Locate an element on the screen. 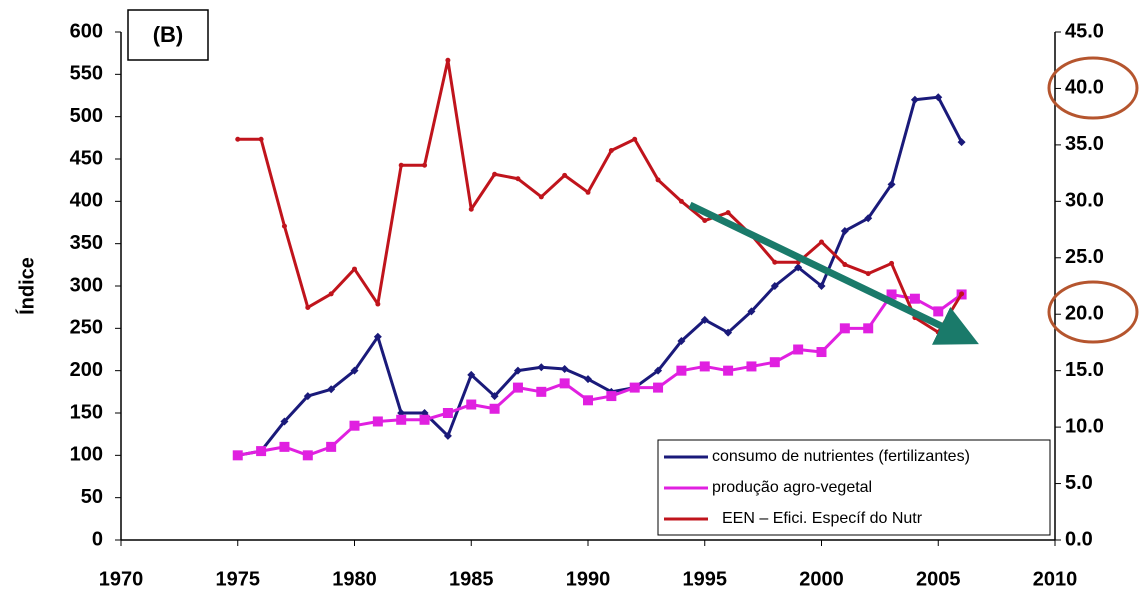 This screenshot has height=594, width=1148. x-tick-label: 2005 is located at coordinates (938, 579).